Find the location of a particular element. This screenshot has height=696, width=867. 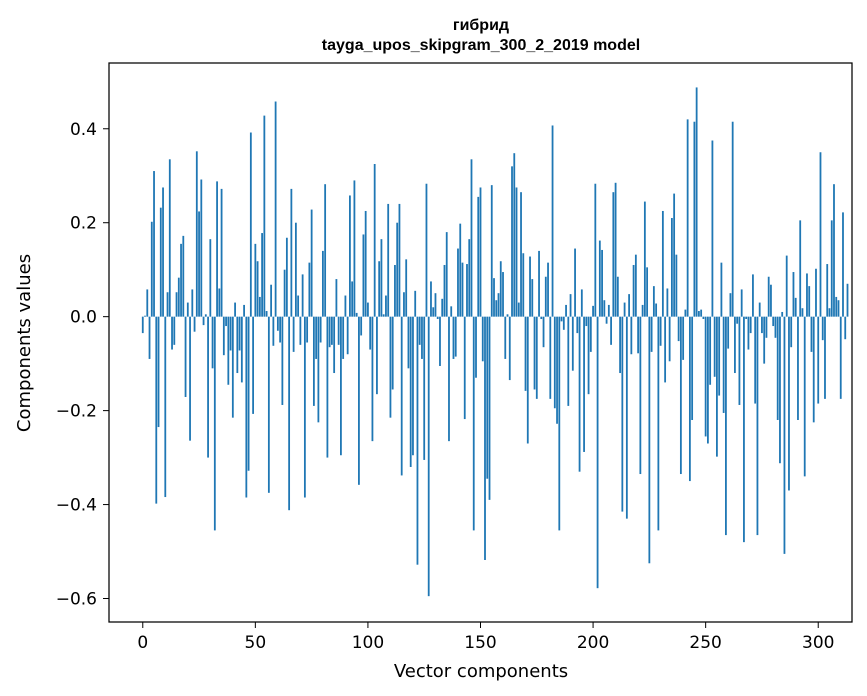

x-tick-label: 250 is located at coordinates (705, 643).